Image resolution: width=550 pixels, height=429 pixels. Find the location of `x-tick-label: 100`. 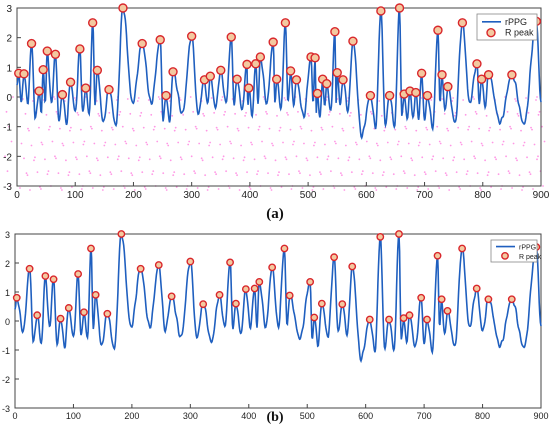

x-tick-label: 100 is located at coordinates (75, 195).